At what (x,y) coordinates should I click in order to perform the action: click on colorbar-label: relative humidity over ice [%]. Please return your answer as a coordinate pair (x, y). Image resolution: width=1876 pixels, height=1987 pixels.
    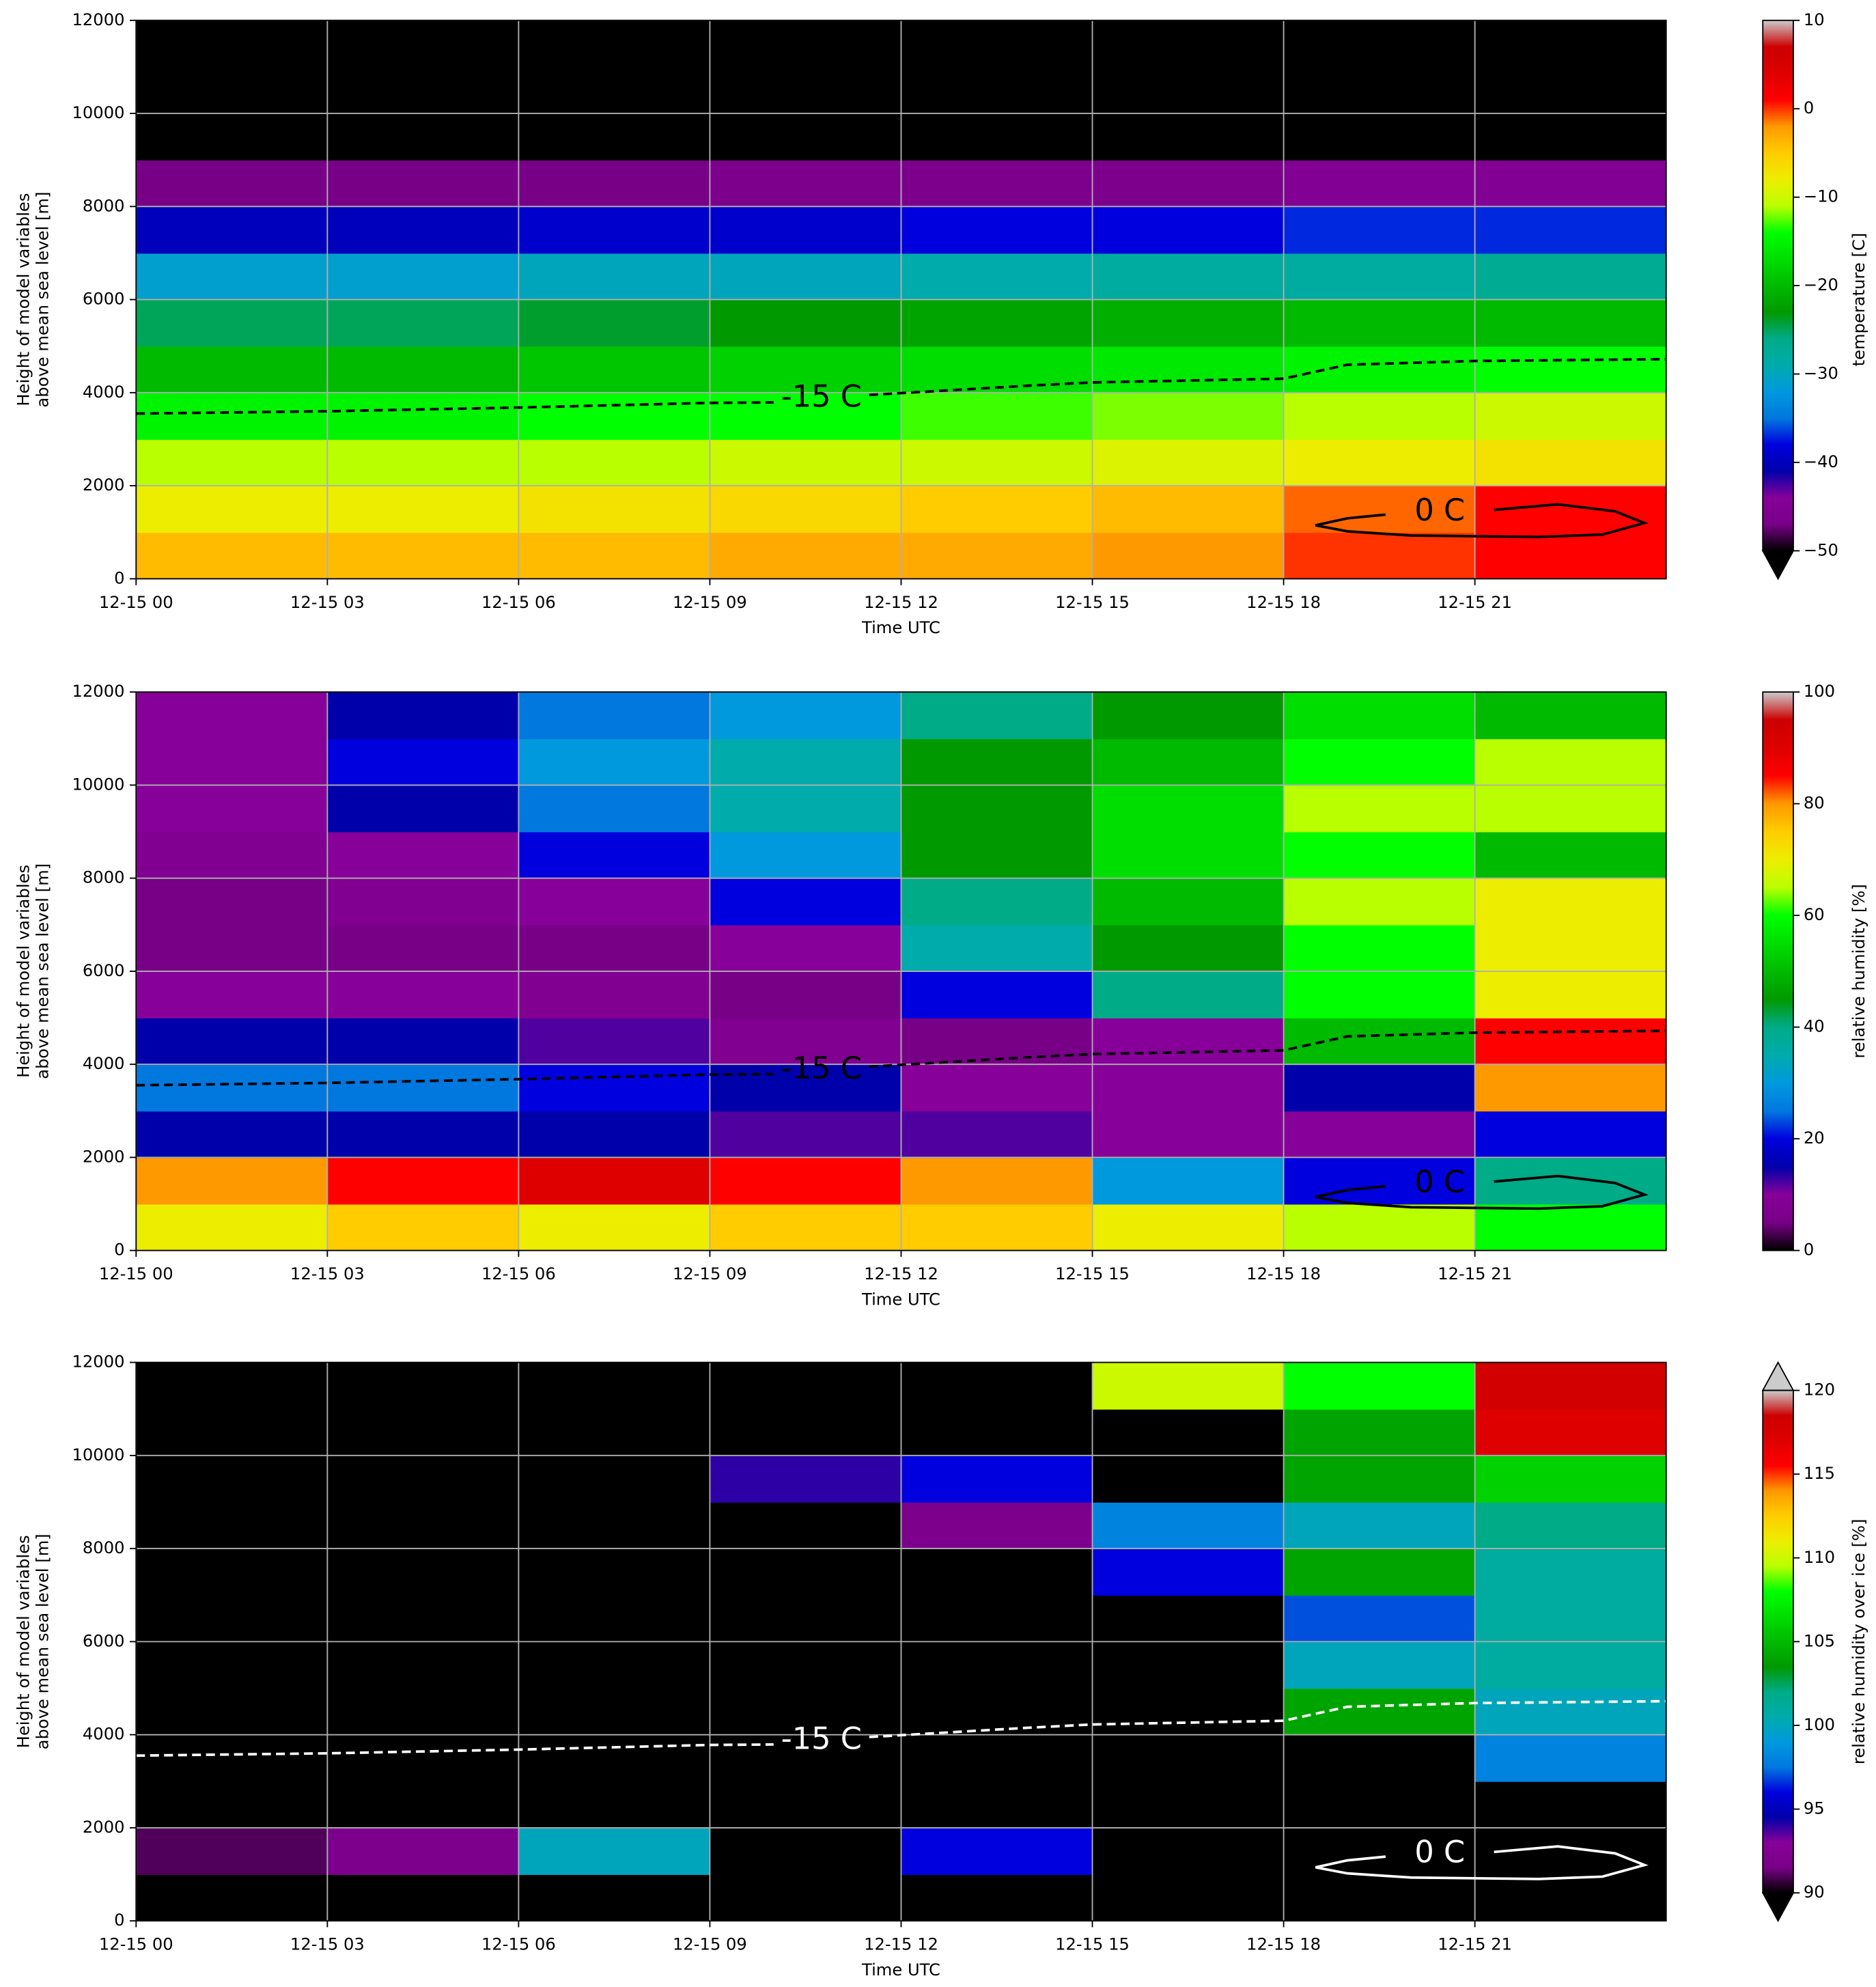
    Looking at the image, I should click on (1859, 1642).